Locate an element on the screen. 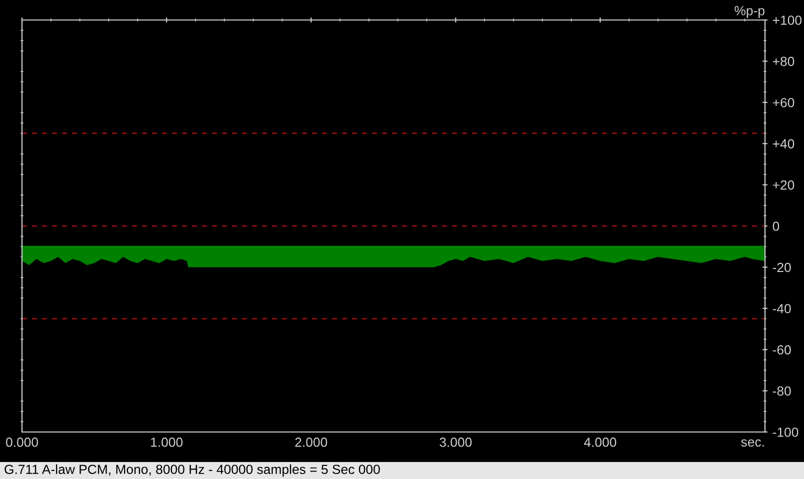 This screenshot has height=479, width=804. y-tick-label: +60 is located at coordinates (783, 103).